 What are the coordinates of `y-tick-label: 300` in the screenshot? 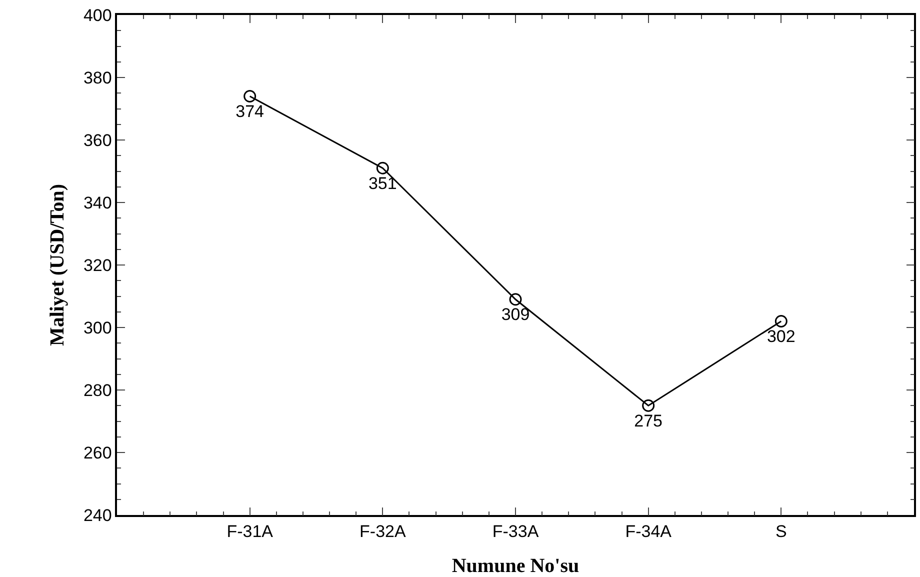 It's located at (97, 328).